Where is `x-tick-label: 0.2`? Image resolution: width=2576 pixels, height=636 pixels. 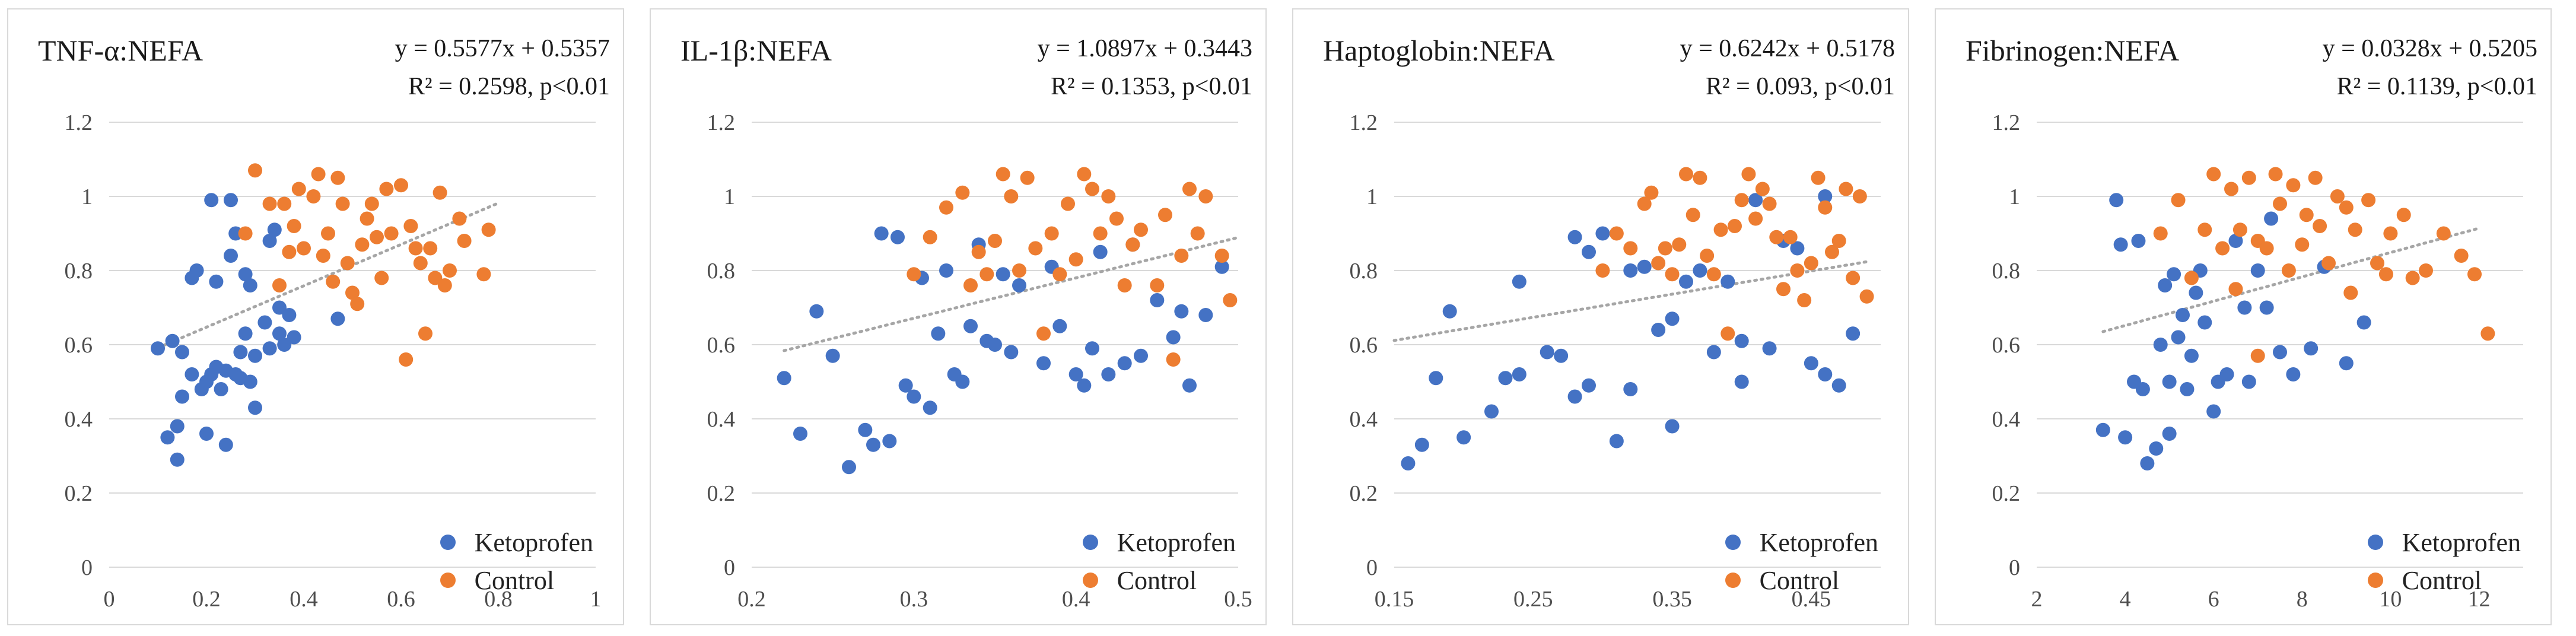 x-tick-label: 0.2 is located at coordinates (751, 599).